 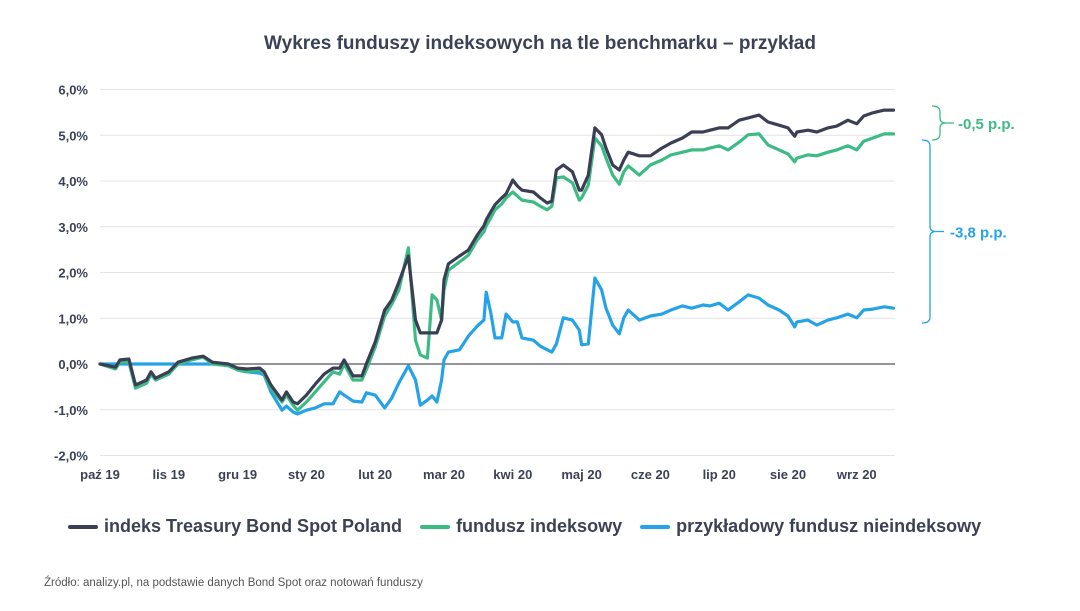 What do you see at coordinates (939, 123) in the screenshot?
I see `bracket-small` at bounding box center [939, 123].